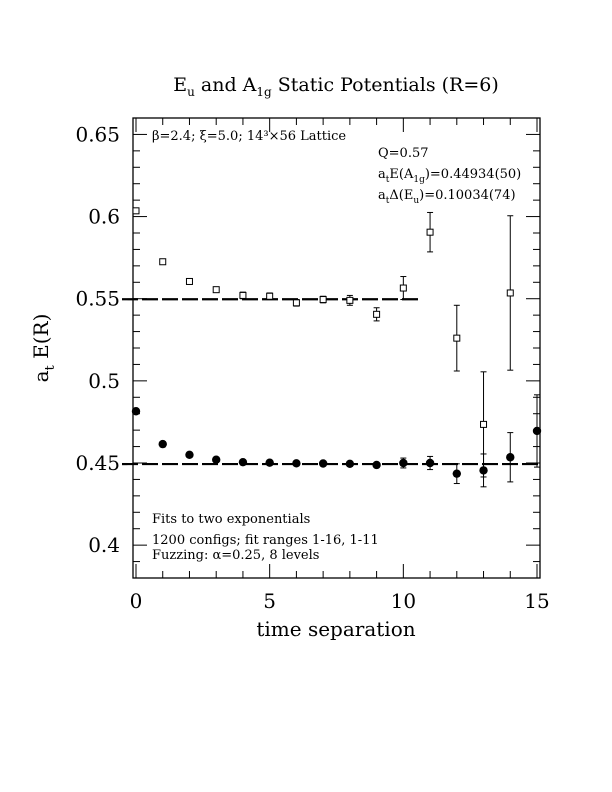 This screenshot has width=612, height=792. Describe the element at coordinates (473, 174) in the screenshot. I see `annotation-part: )=0.44934(50)` at that location.